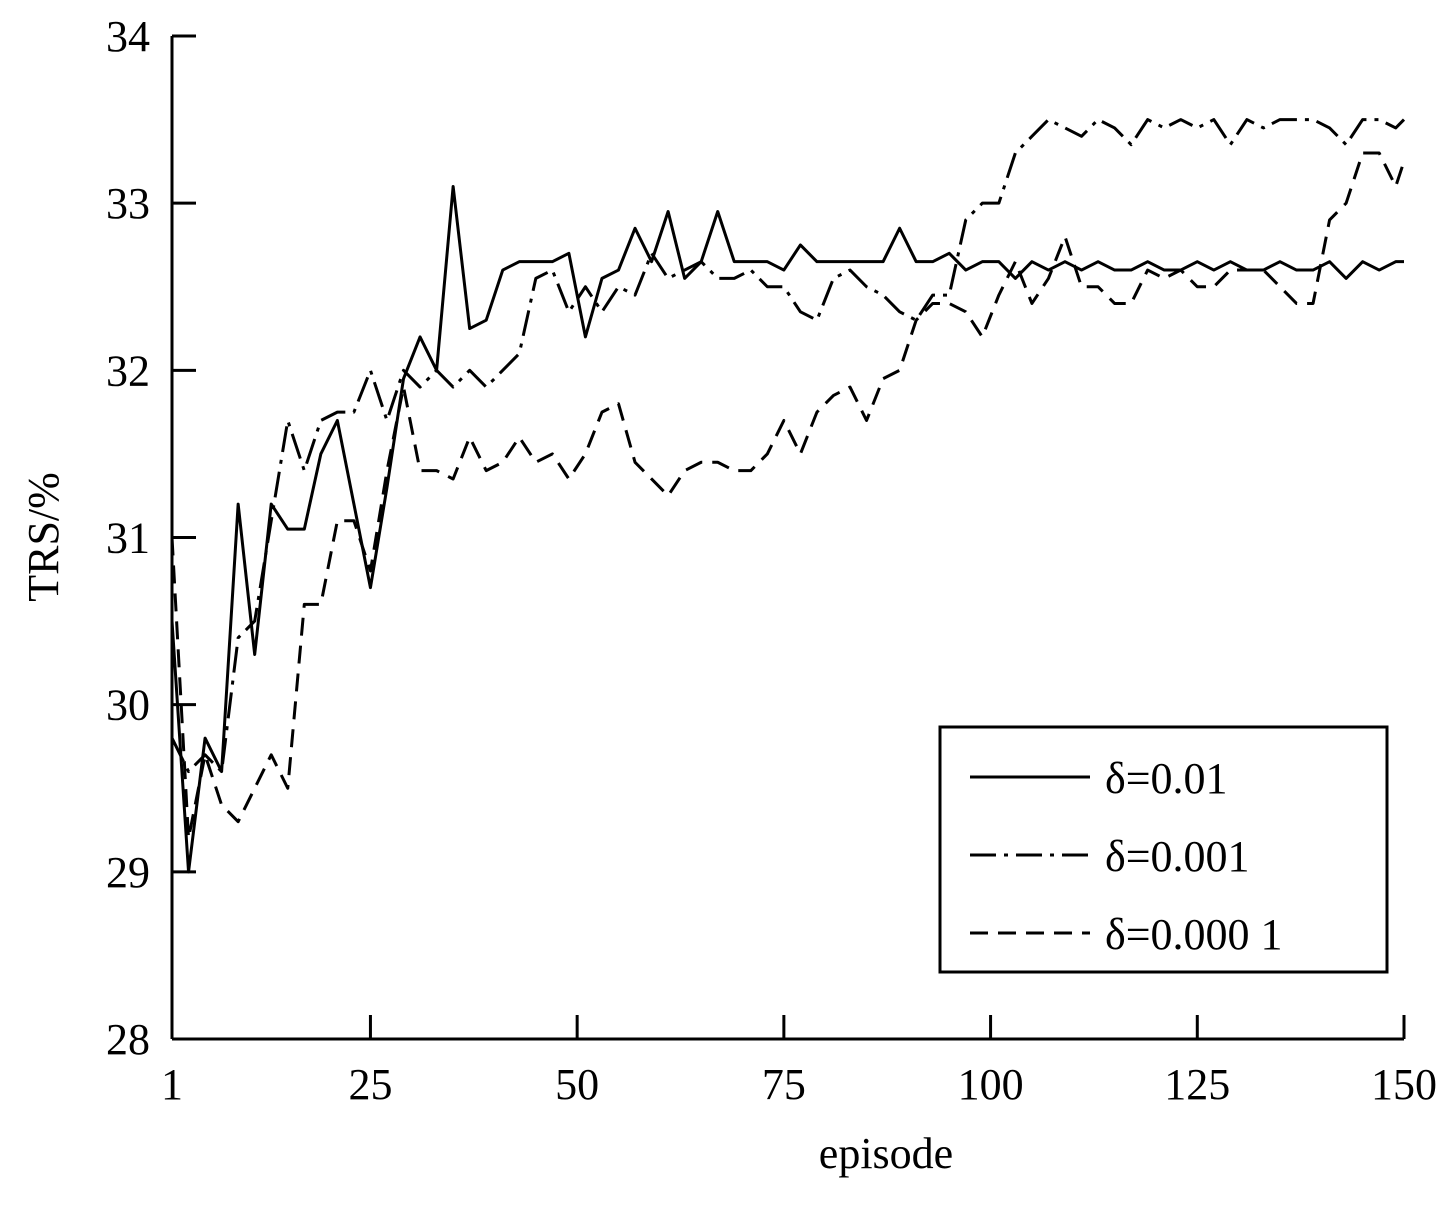 The height and width of the screenshot is (1205, 1449). Describe the element at coordinates (991, 1084) in the screenshot. I see `x-tick-label: 100` at that location.